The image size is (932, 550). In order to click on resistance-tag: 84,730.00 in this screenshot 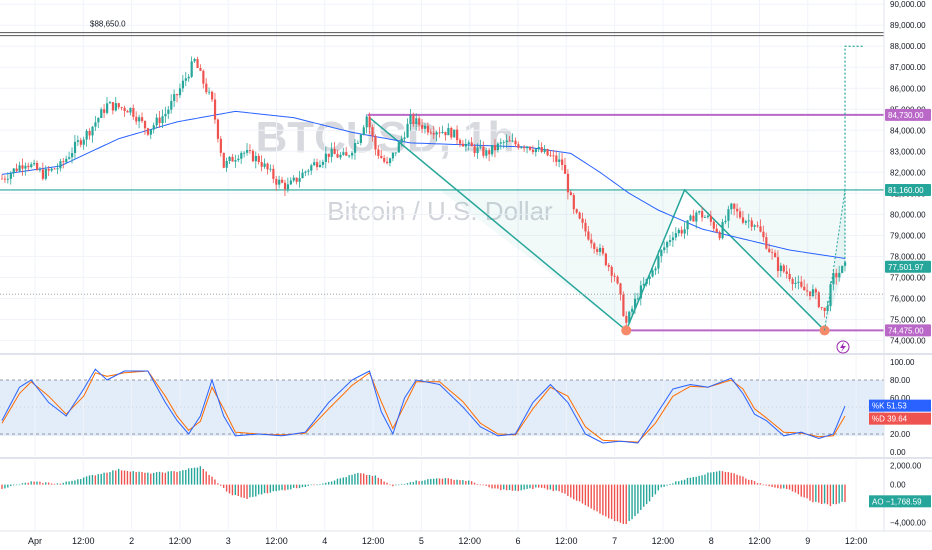, I will do `click(906, 115)`.